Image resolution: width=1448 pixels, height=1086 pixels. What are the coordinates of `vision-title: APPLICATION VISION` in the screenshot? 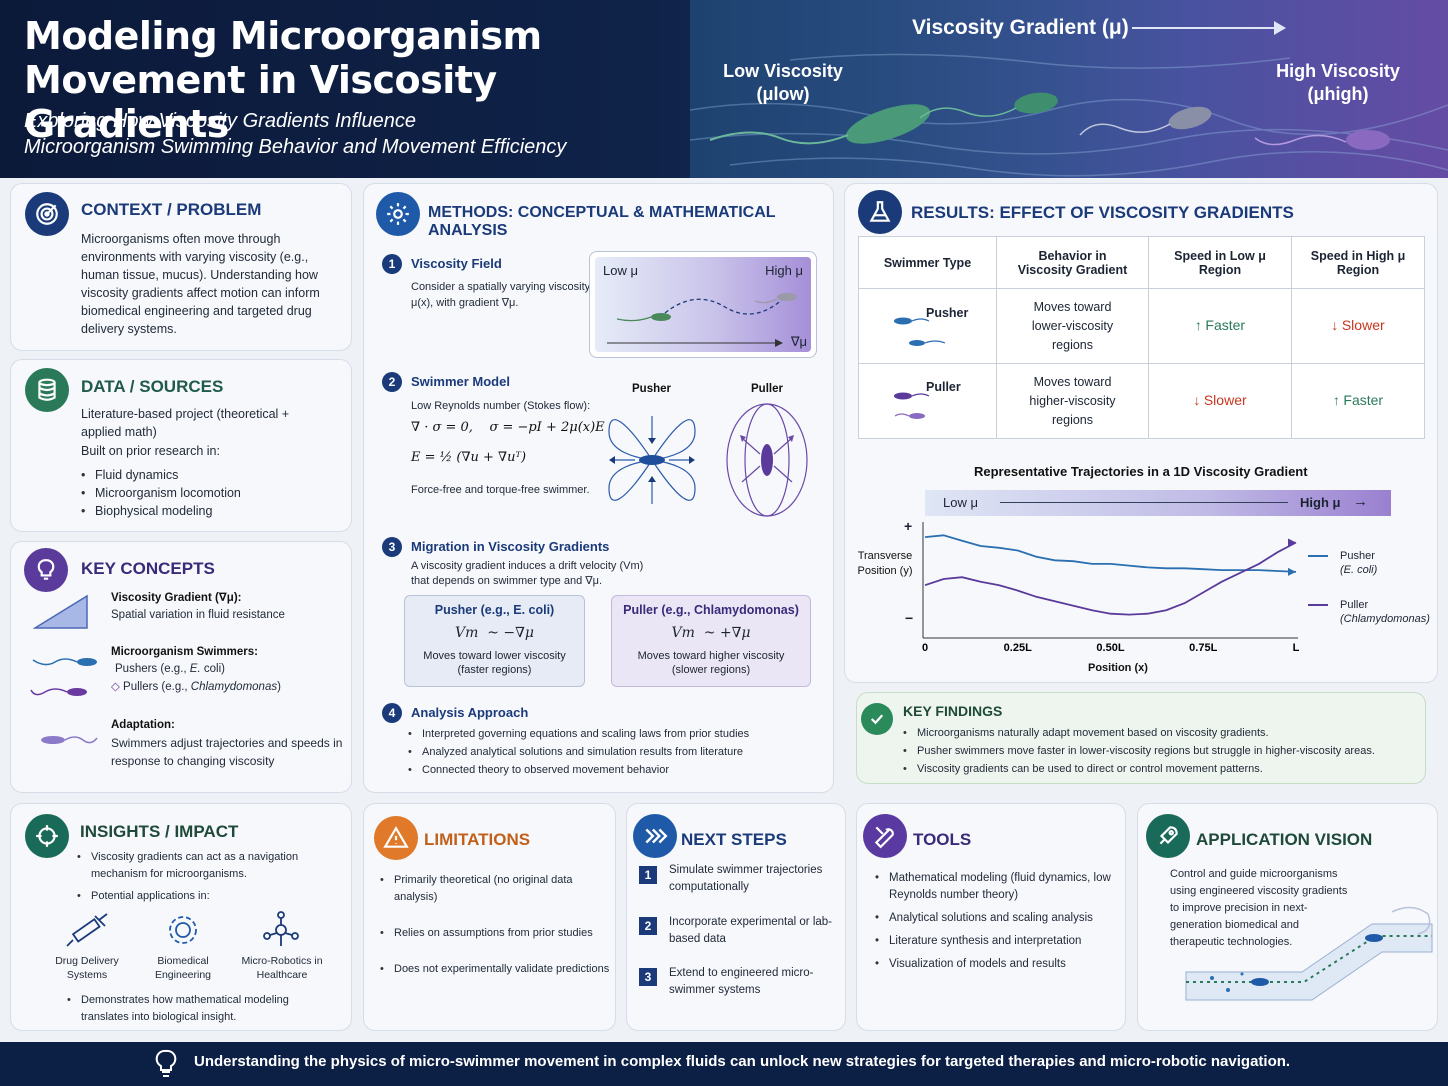 It's located at (1284, 839).